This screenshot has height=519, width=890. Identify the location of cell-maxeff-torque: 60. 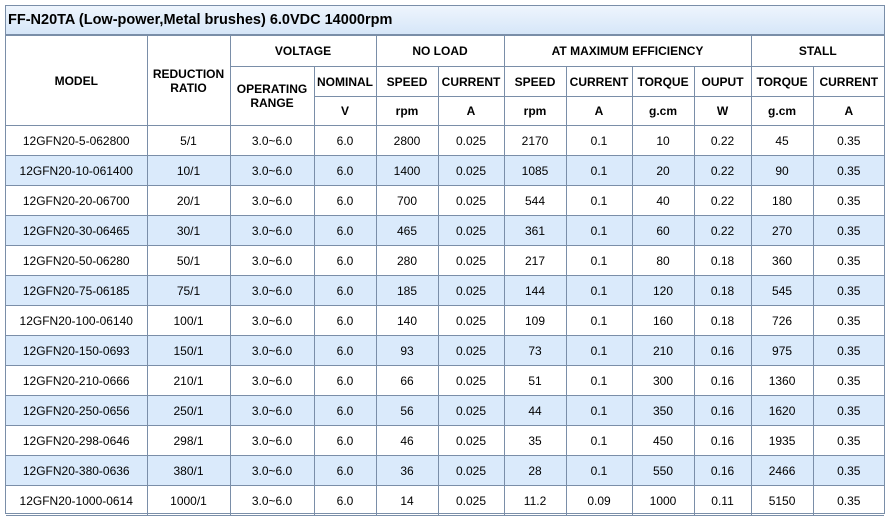
(663, 230).